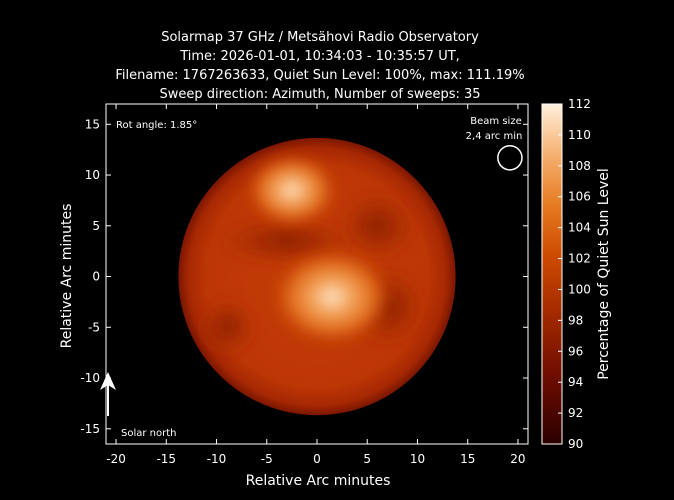 Image resolution: width=674 pixels, height=500 pixels. I want to click on beam-size-circle, so click(510, 157).